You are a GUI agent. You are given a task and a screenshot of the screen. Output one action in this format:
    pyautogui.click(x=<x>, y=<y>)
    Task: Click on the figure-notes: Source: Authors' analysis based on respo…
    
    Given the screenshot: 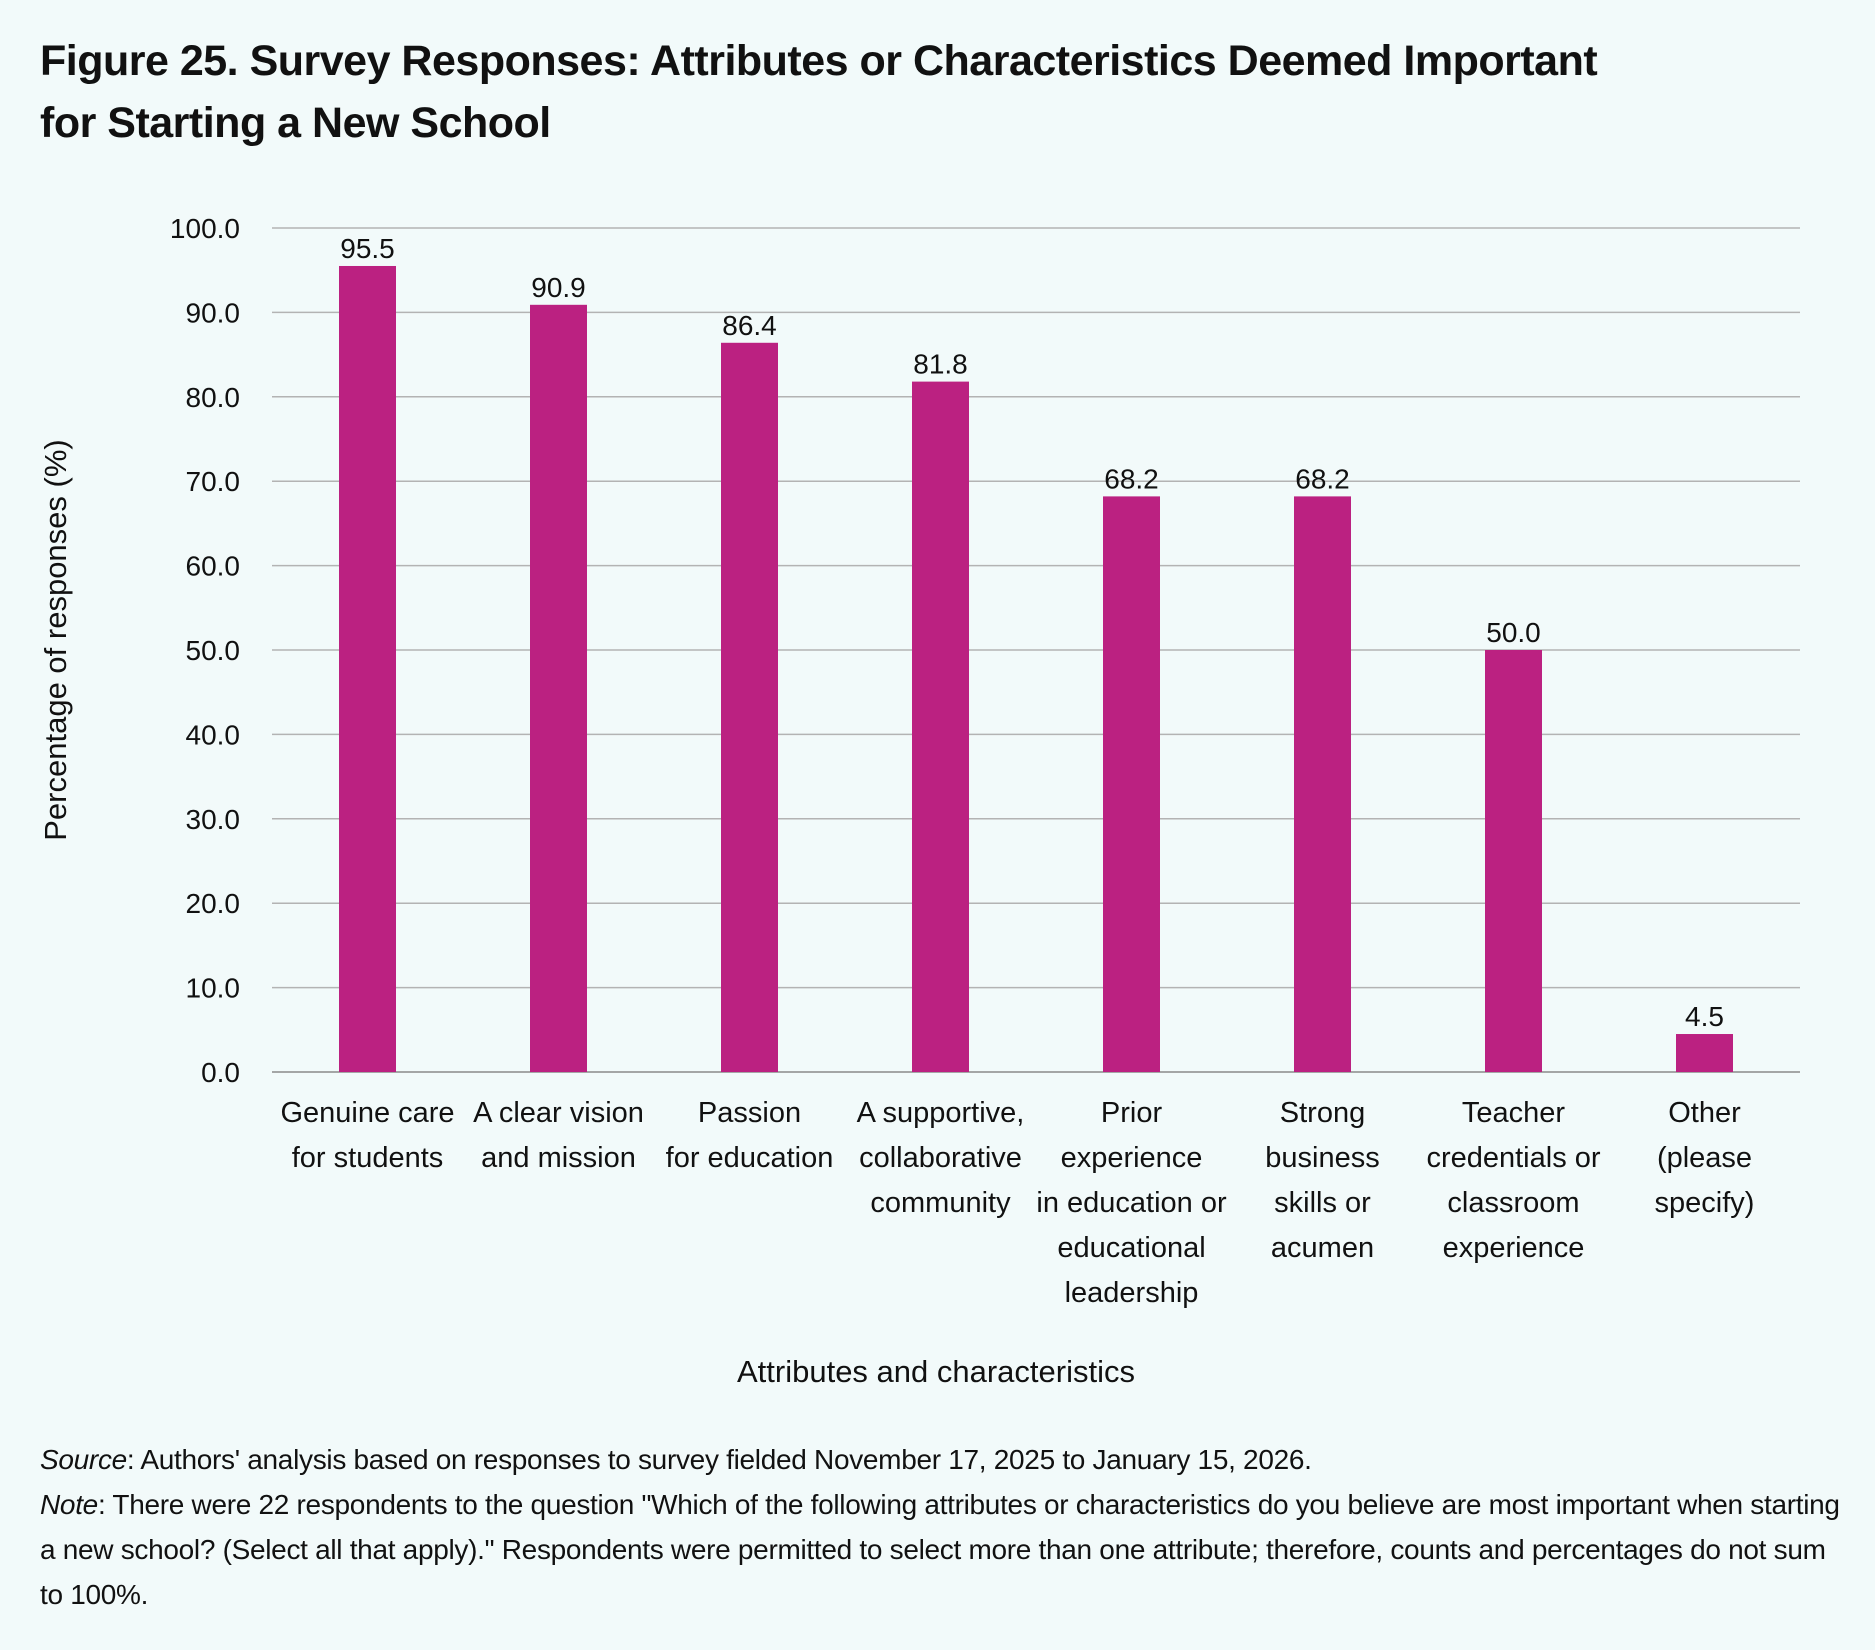 What is the action you would take?
    pyautogui.click(x=940, y=1527)
    